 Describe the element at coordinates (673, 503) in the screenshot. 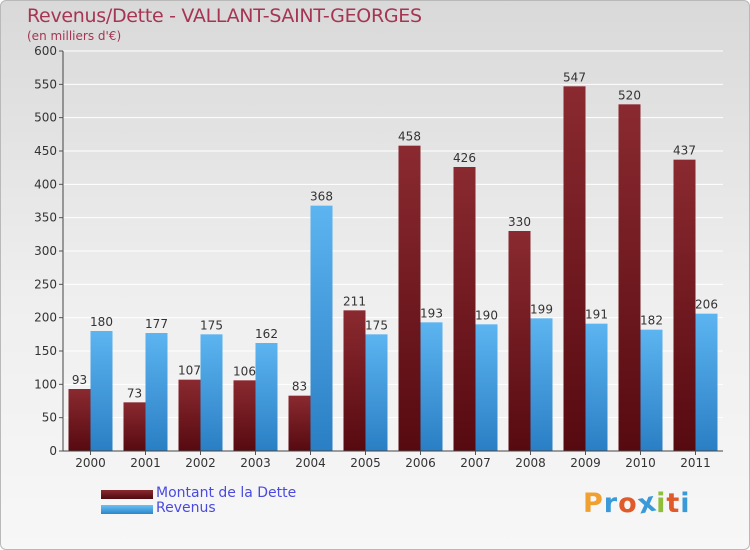

I see `logo-letter: t` at that location.